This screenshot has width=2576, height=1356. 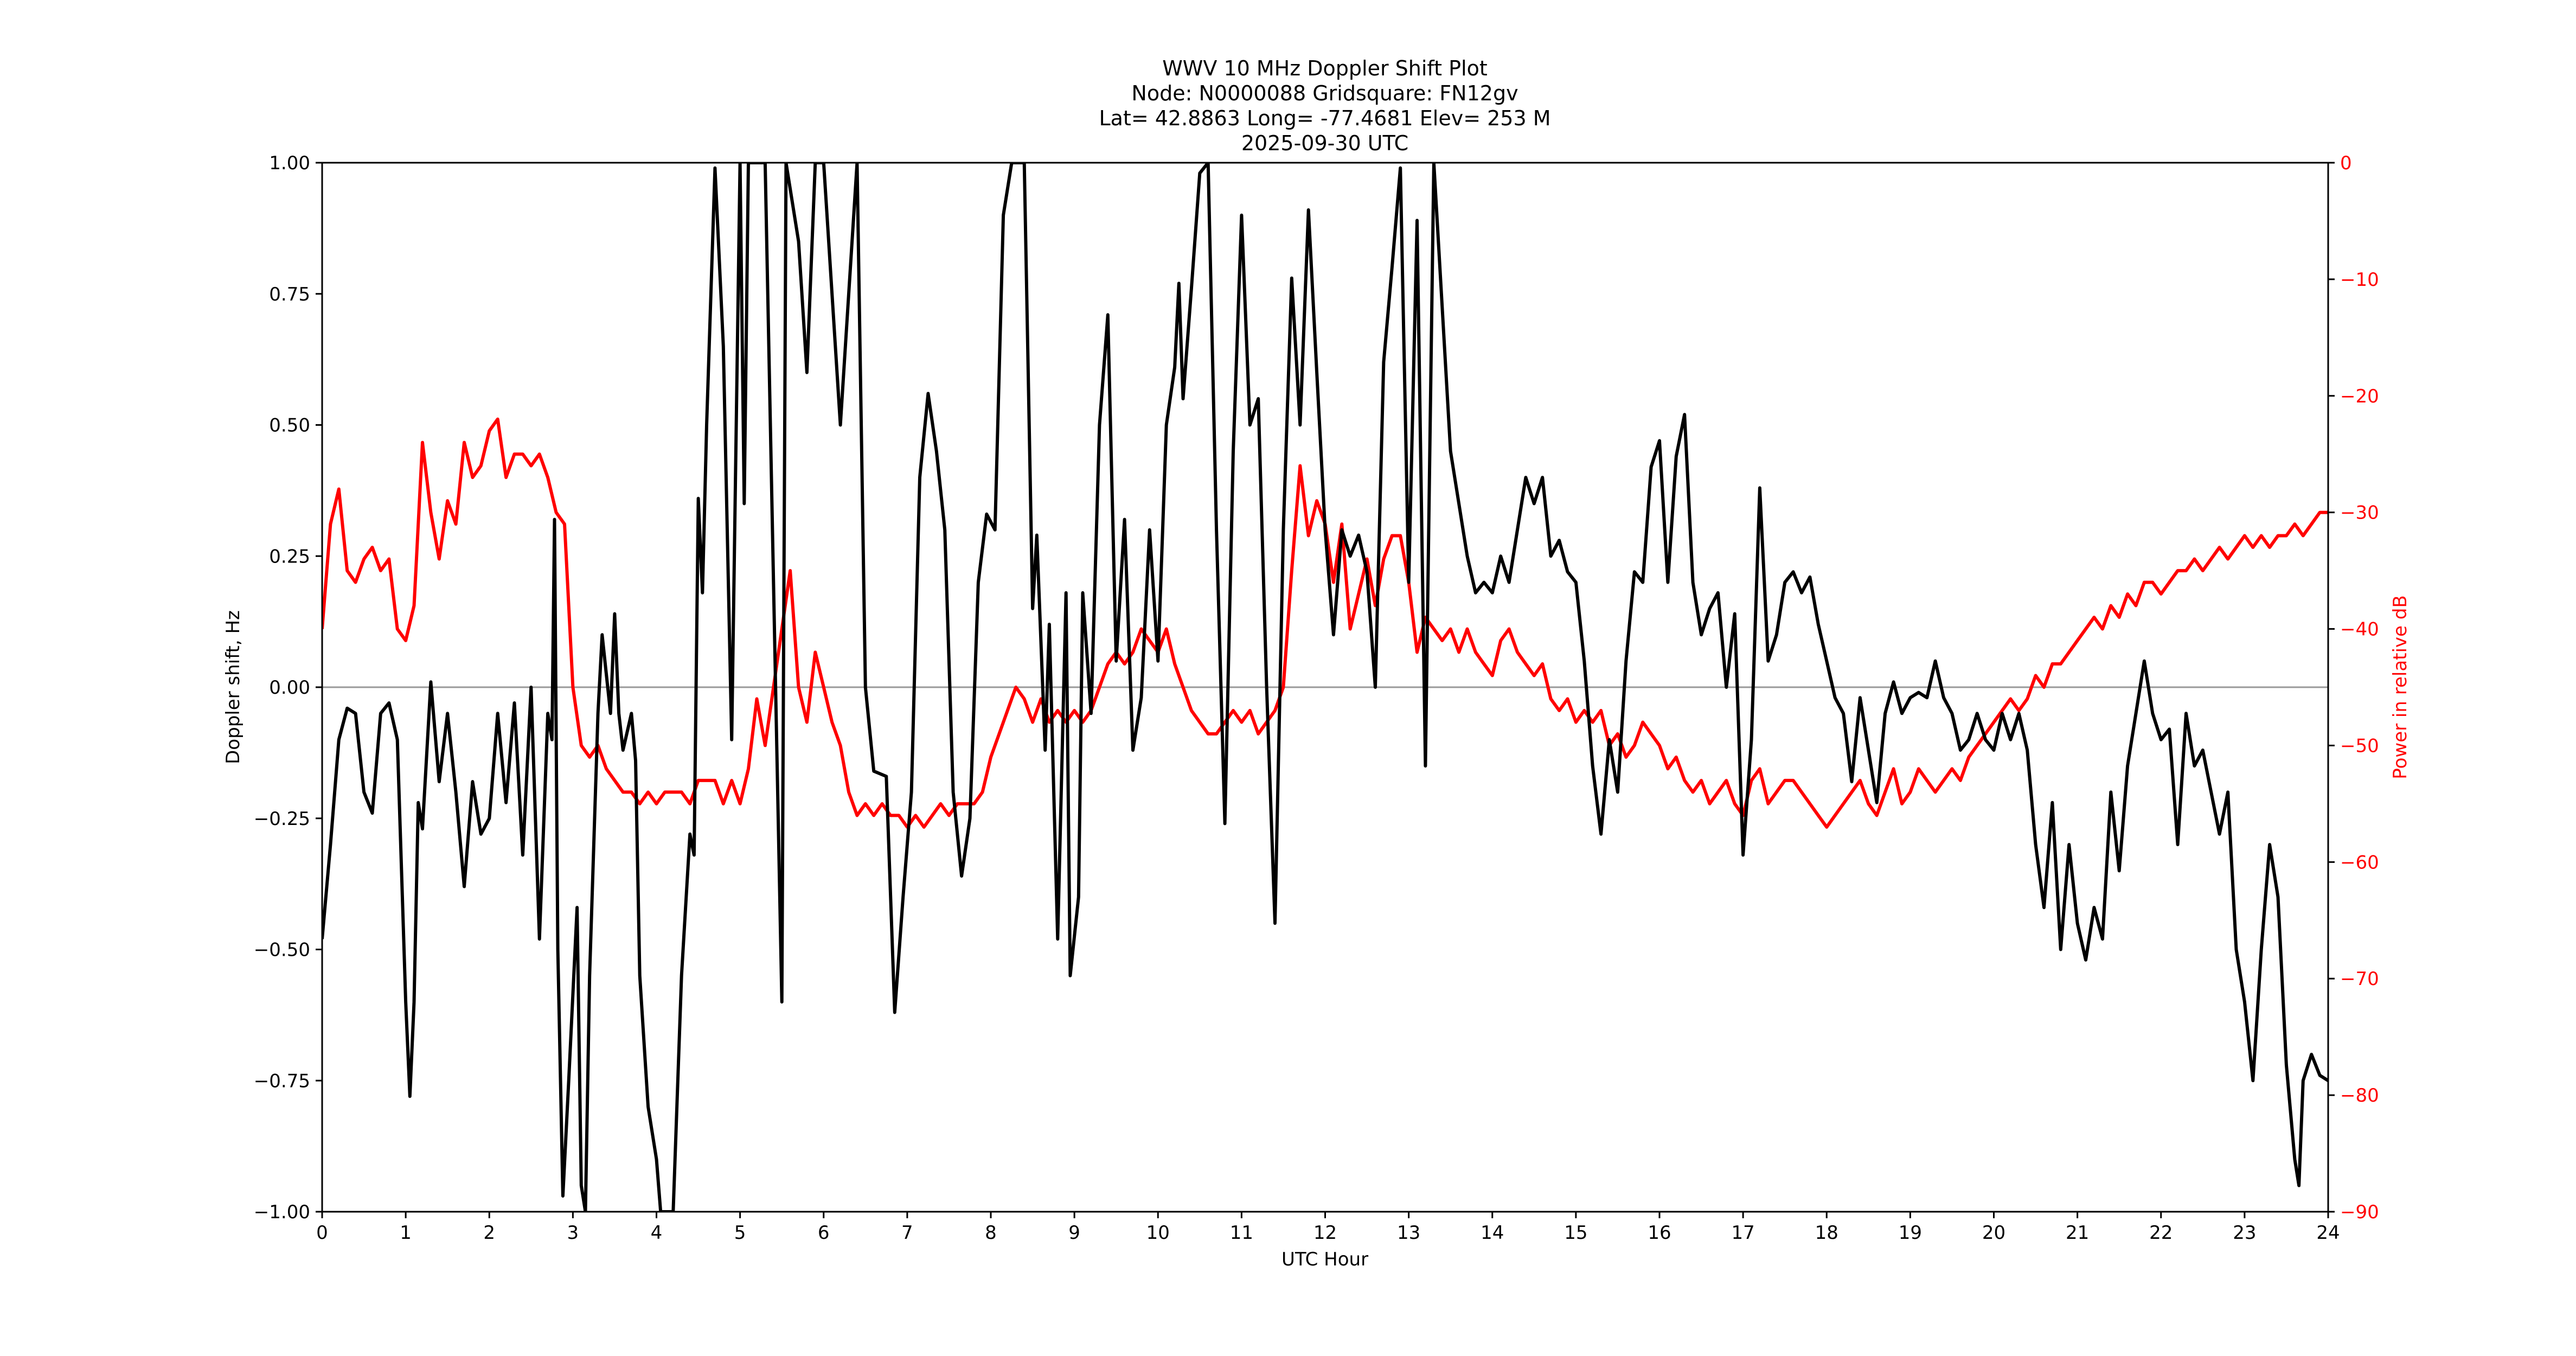 What do you see at coordinates (2244, 1233) in the screenshot?
I see `x-tick-label: 23` at bounding box center [2244, 1233].